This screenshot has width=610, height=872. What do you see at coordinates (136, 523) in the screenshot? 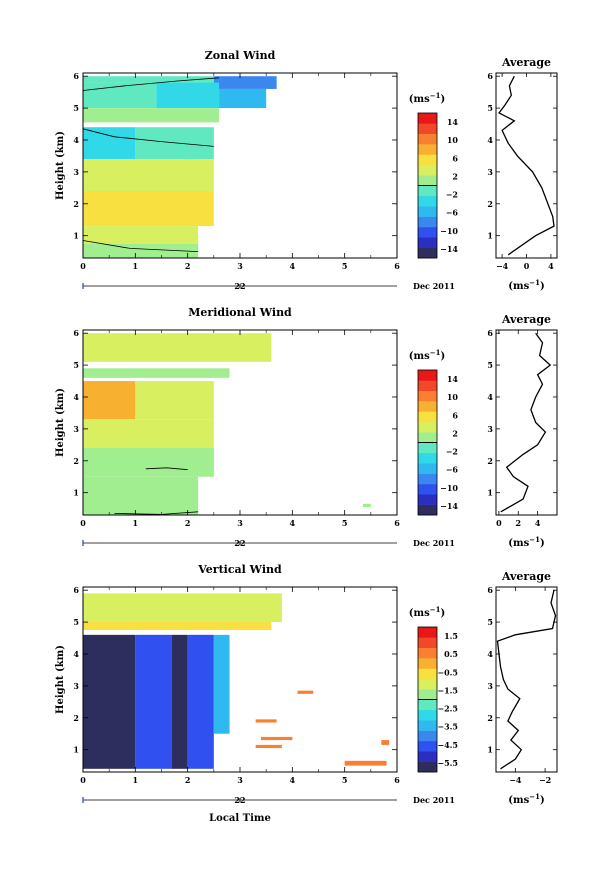
I see `x-tick-label: 1` at bounding box center [136, 523].